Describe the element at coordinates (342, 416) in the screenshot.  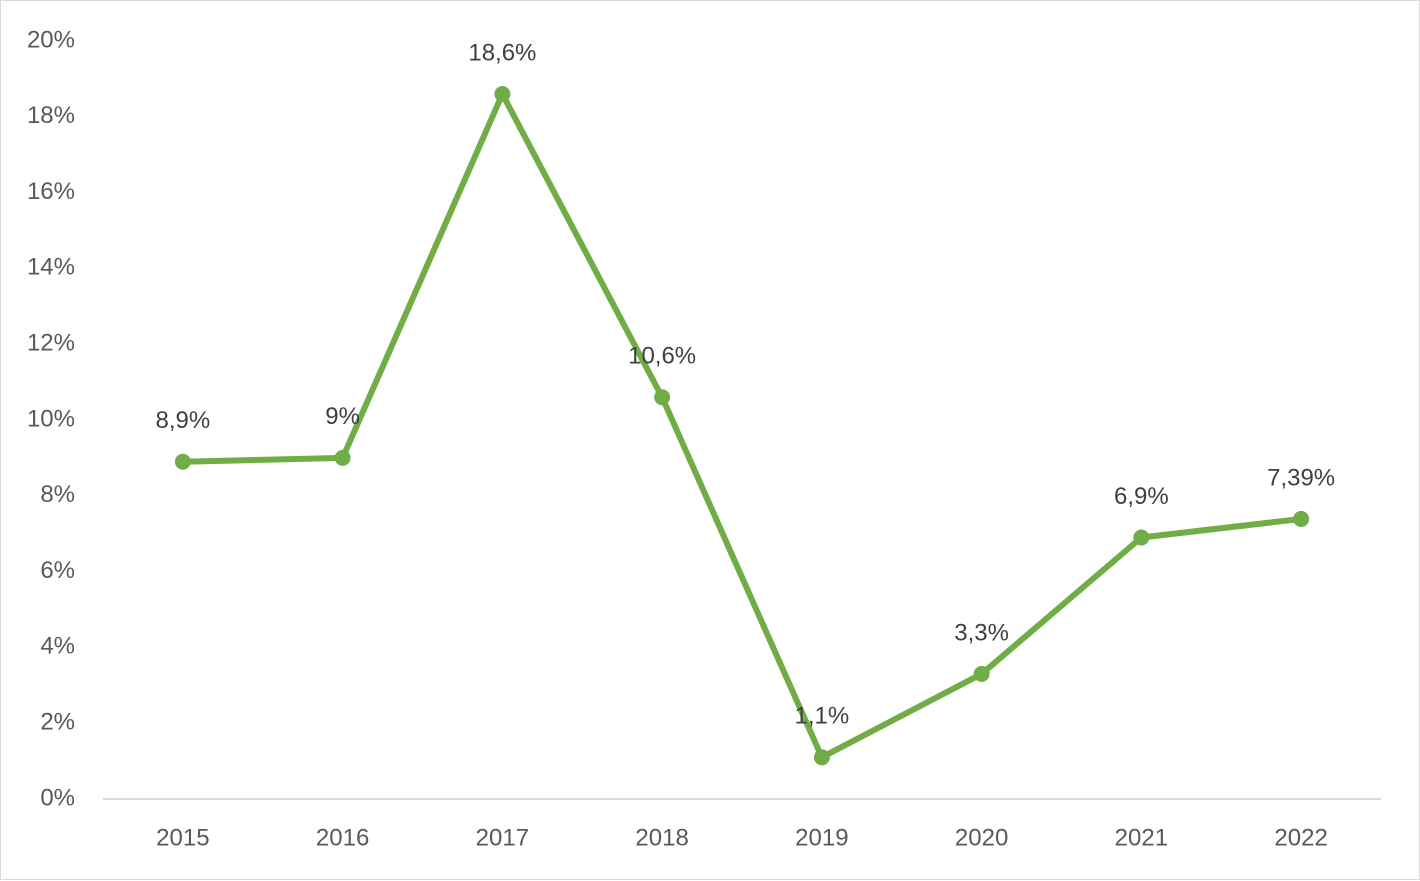
I see `data-label: 9%` at that location.